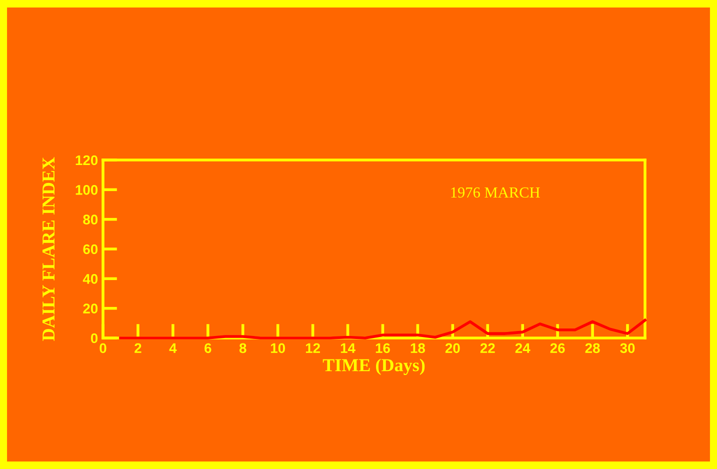 The height and width of the screenshot is (469, 717). I want to click on x-tick-label: 4, so click(173, 348).